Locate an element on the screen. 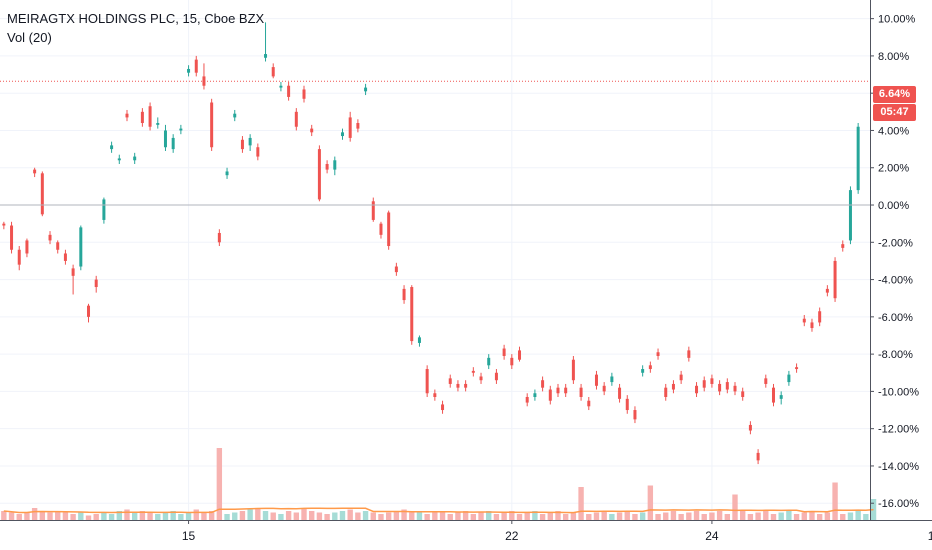 This screenshot has height=550, width=932. y-tick-label: -10.00% is located at coordinates (898, 392).